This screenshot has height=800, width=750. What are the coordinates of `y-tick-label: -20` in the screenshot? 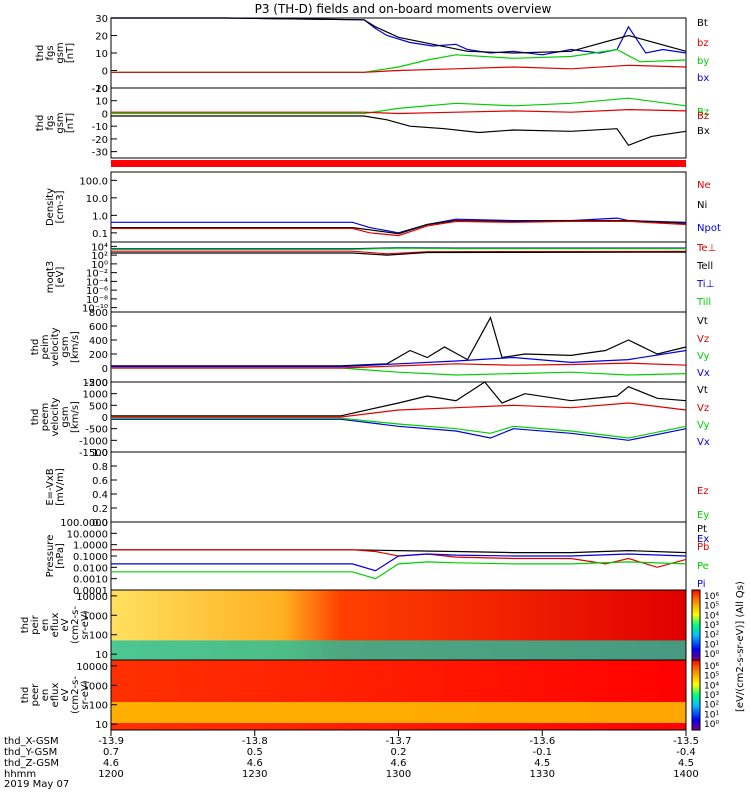 It's located at (100, 140).